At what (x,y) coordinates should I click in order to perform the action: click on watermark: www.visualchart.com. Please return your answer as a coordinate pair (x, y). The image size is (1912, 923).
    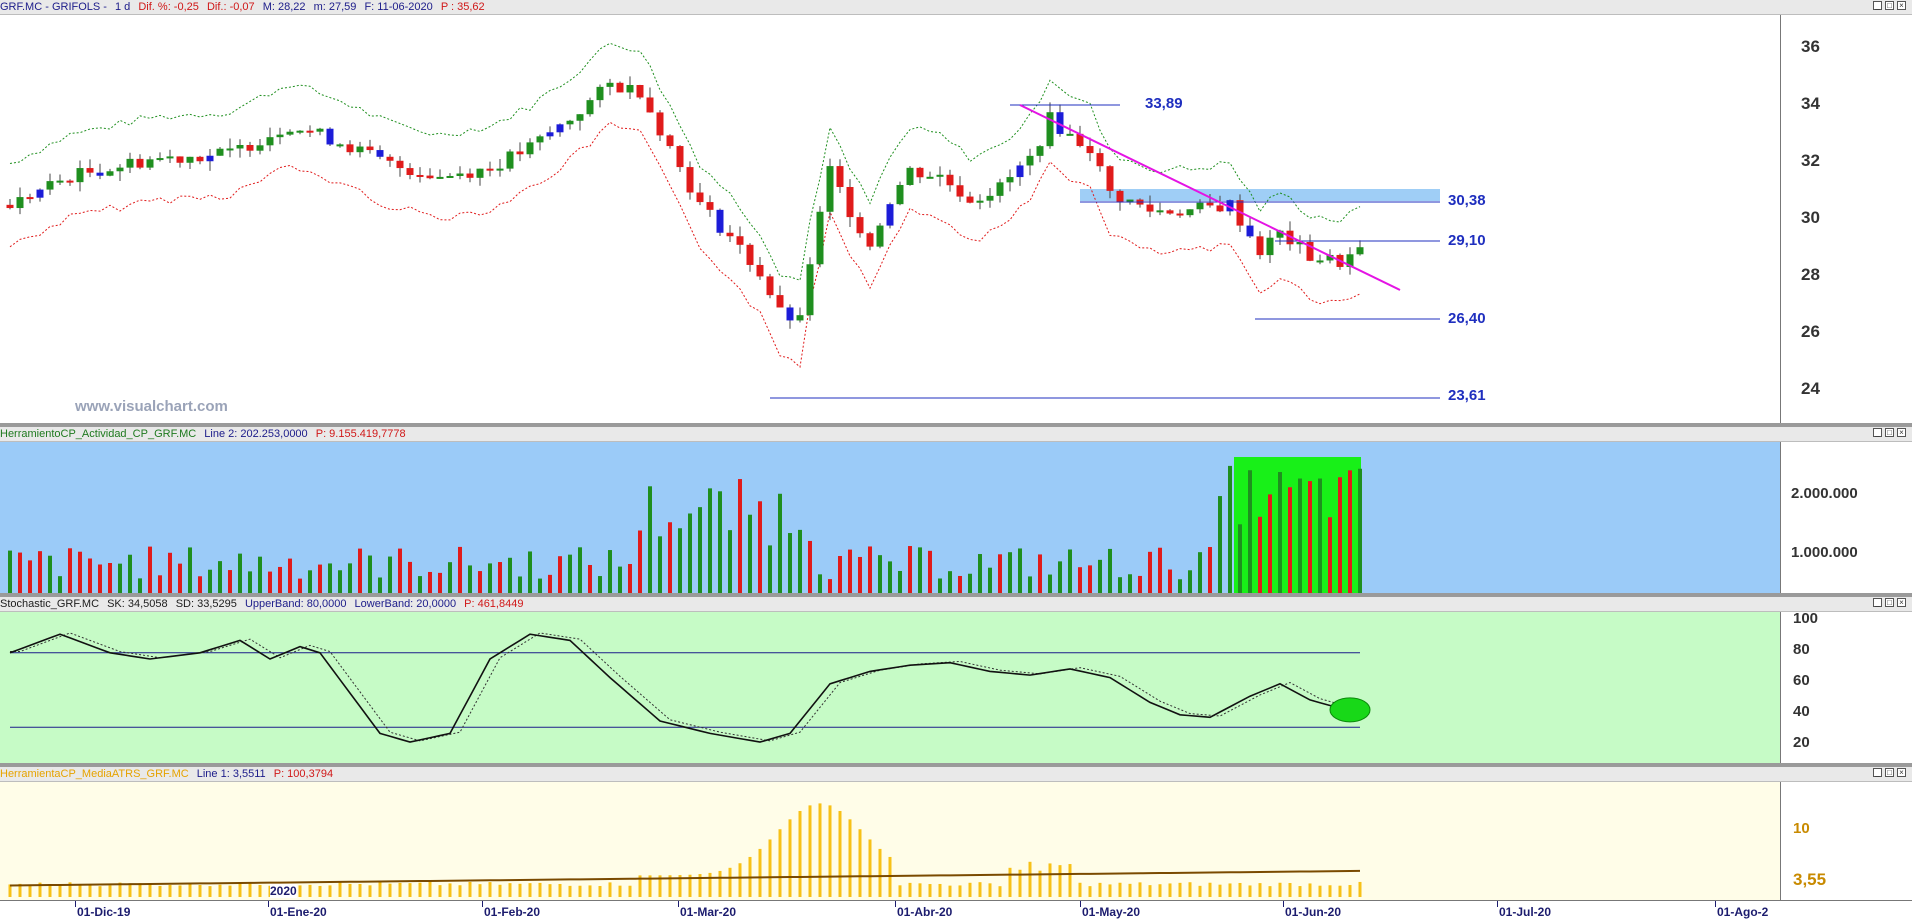
    Looking at the image, I should click on (151, 406).